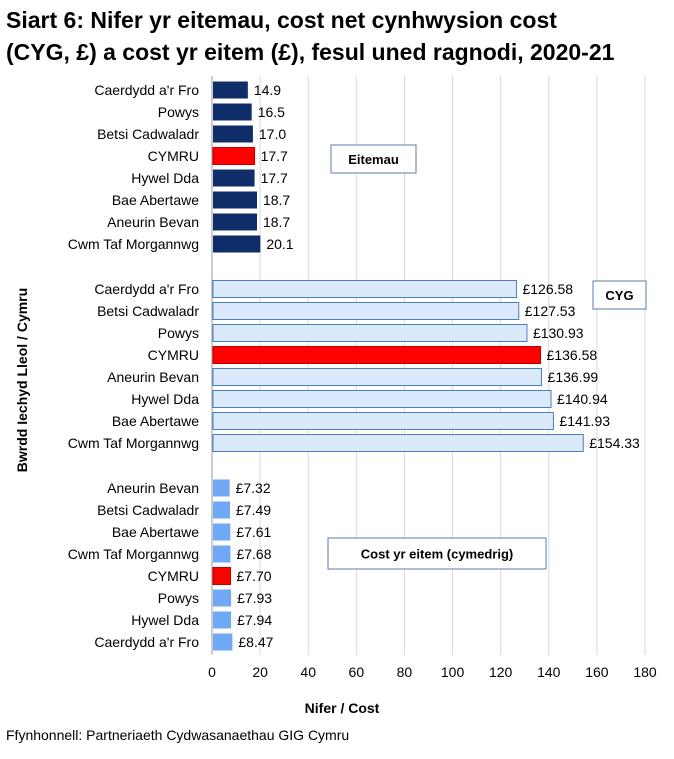  I want to click on x-tick-label: 40, so click(308, 672).